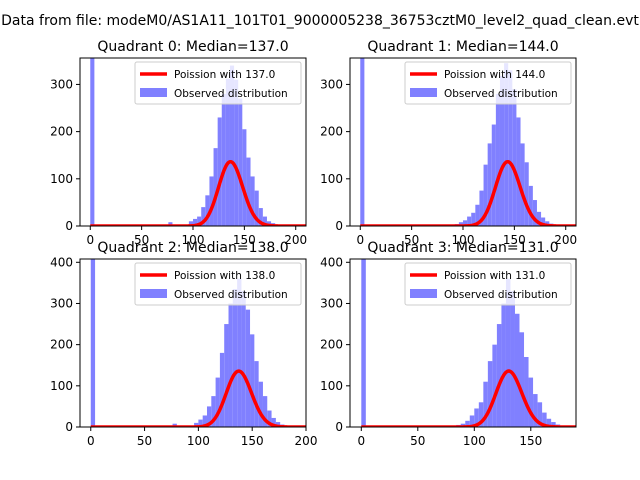 The width and height of the screenshot is (640, 480). I want to click on y-tick-label: 100, so click(331, 386).